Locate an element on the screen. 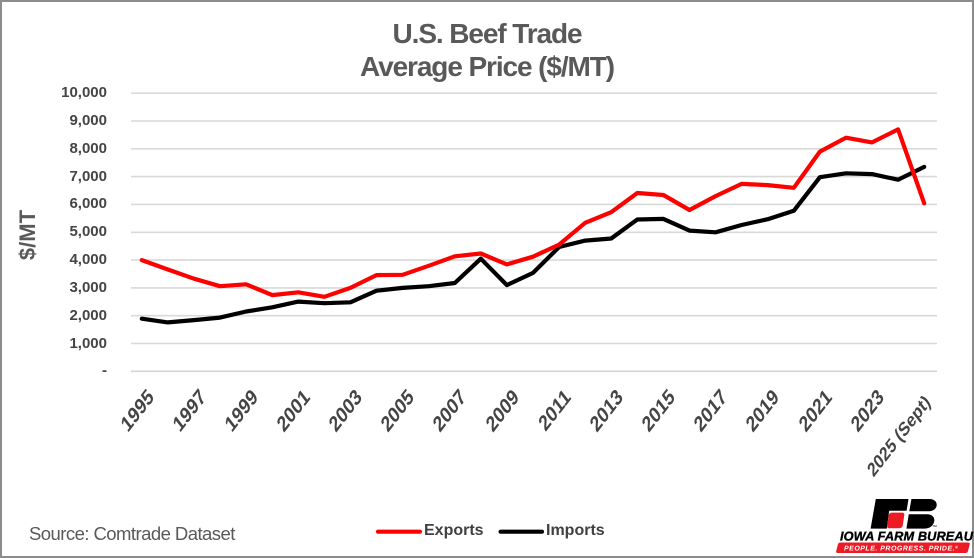  svg-text: IOWA FARM BUREAU is located at coordinates (907, 536).